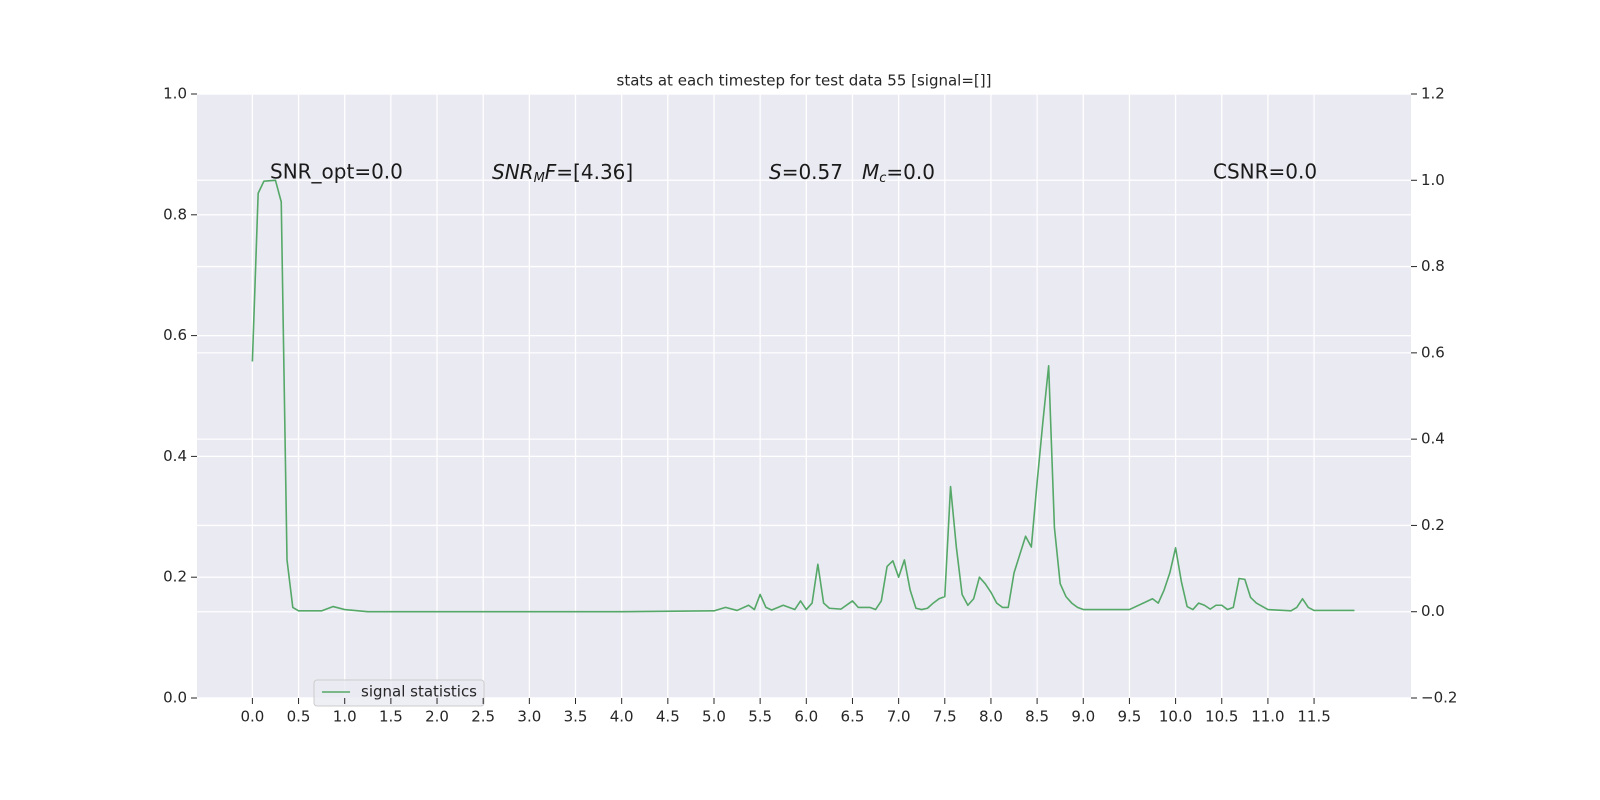 This screenshot has height=800, width=1600. Describe the element at coordinates (1433, 266) in the screenshot. I see `y2-tick-label: 0.8` at that location.